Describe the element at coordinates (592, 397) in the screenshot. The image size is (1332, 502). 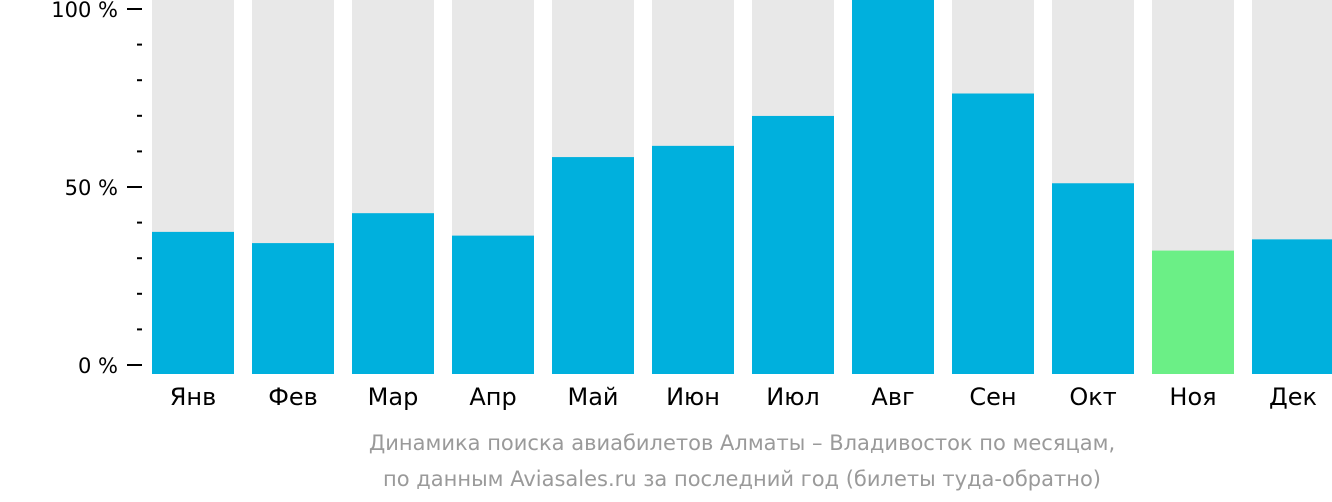
I see `x-tick-label: Май` at that location.